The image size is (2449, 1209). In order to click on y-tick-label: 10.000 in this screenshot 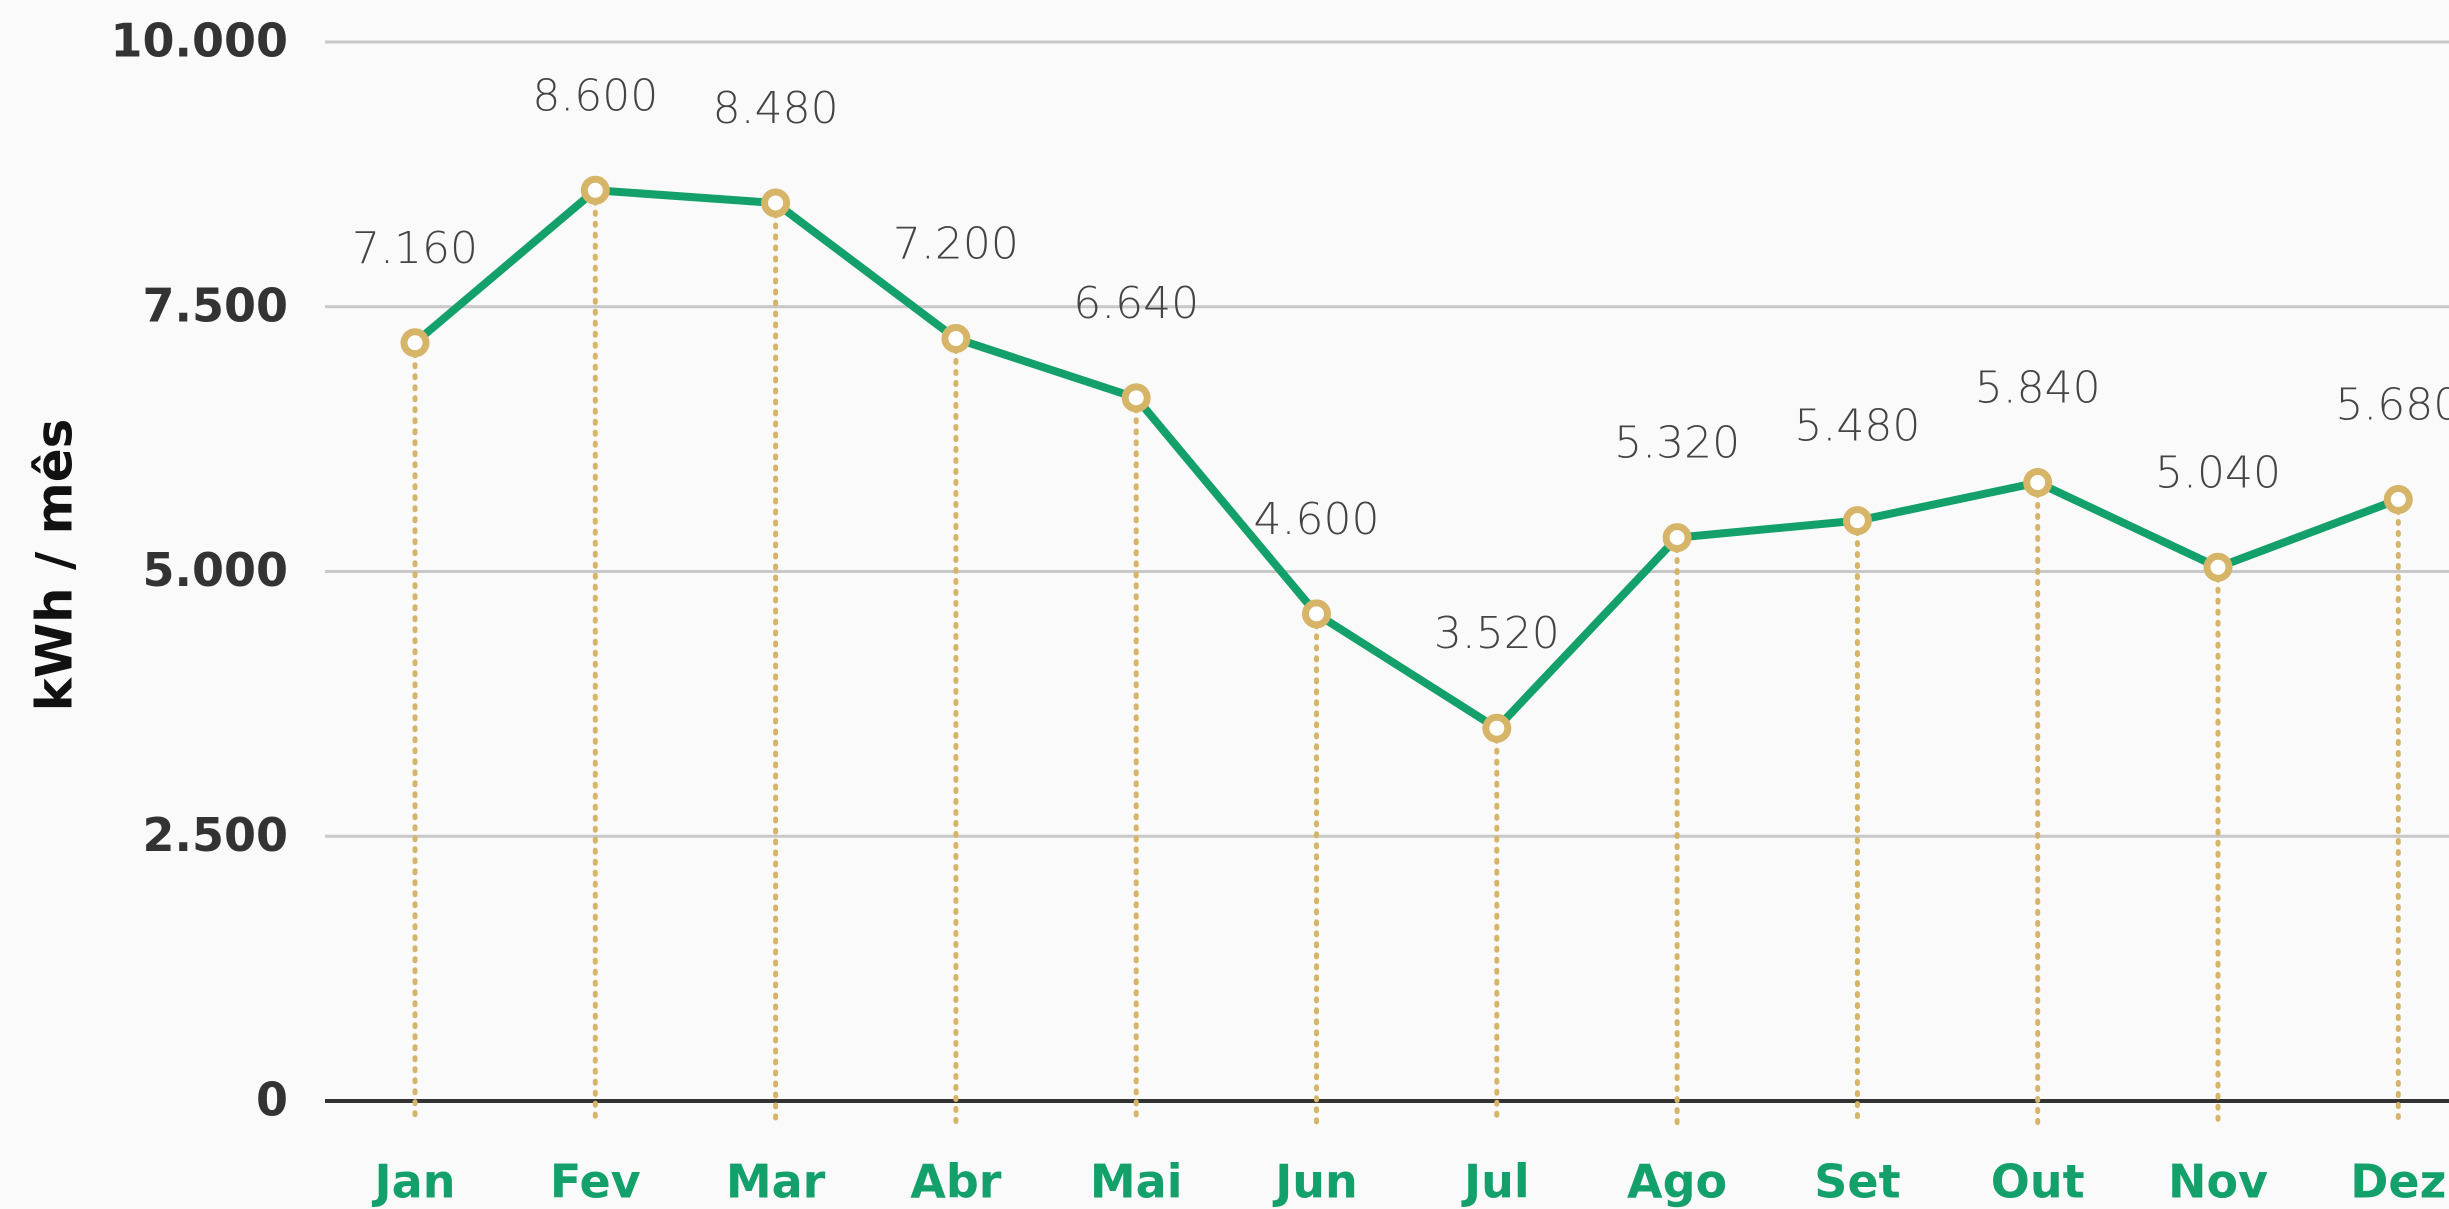, I will do `click(199, 41)`.